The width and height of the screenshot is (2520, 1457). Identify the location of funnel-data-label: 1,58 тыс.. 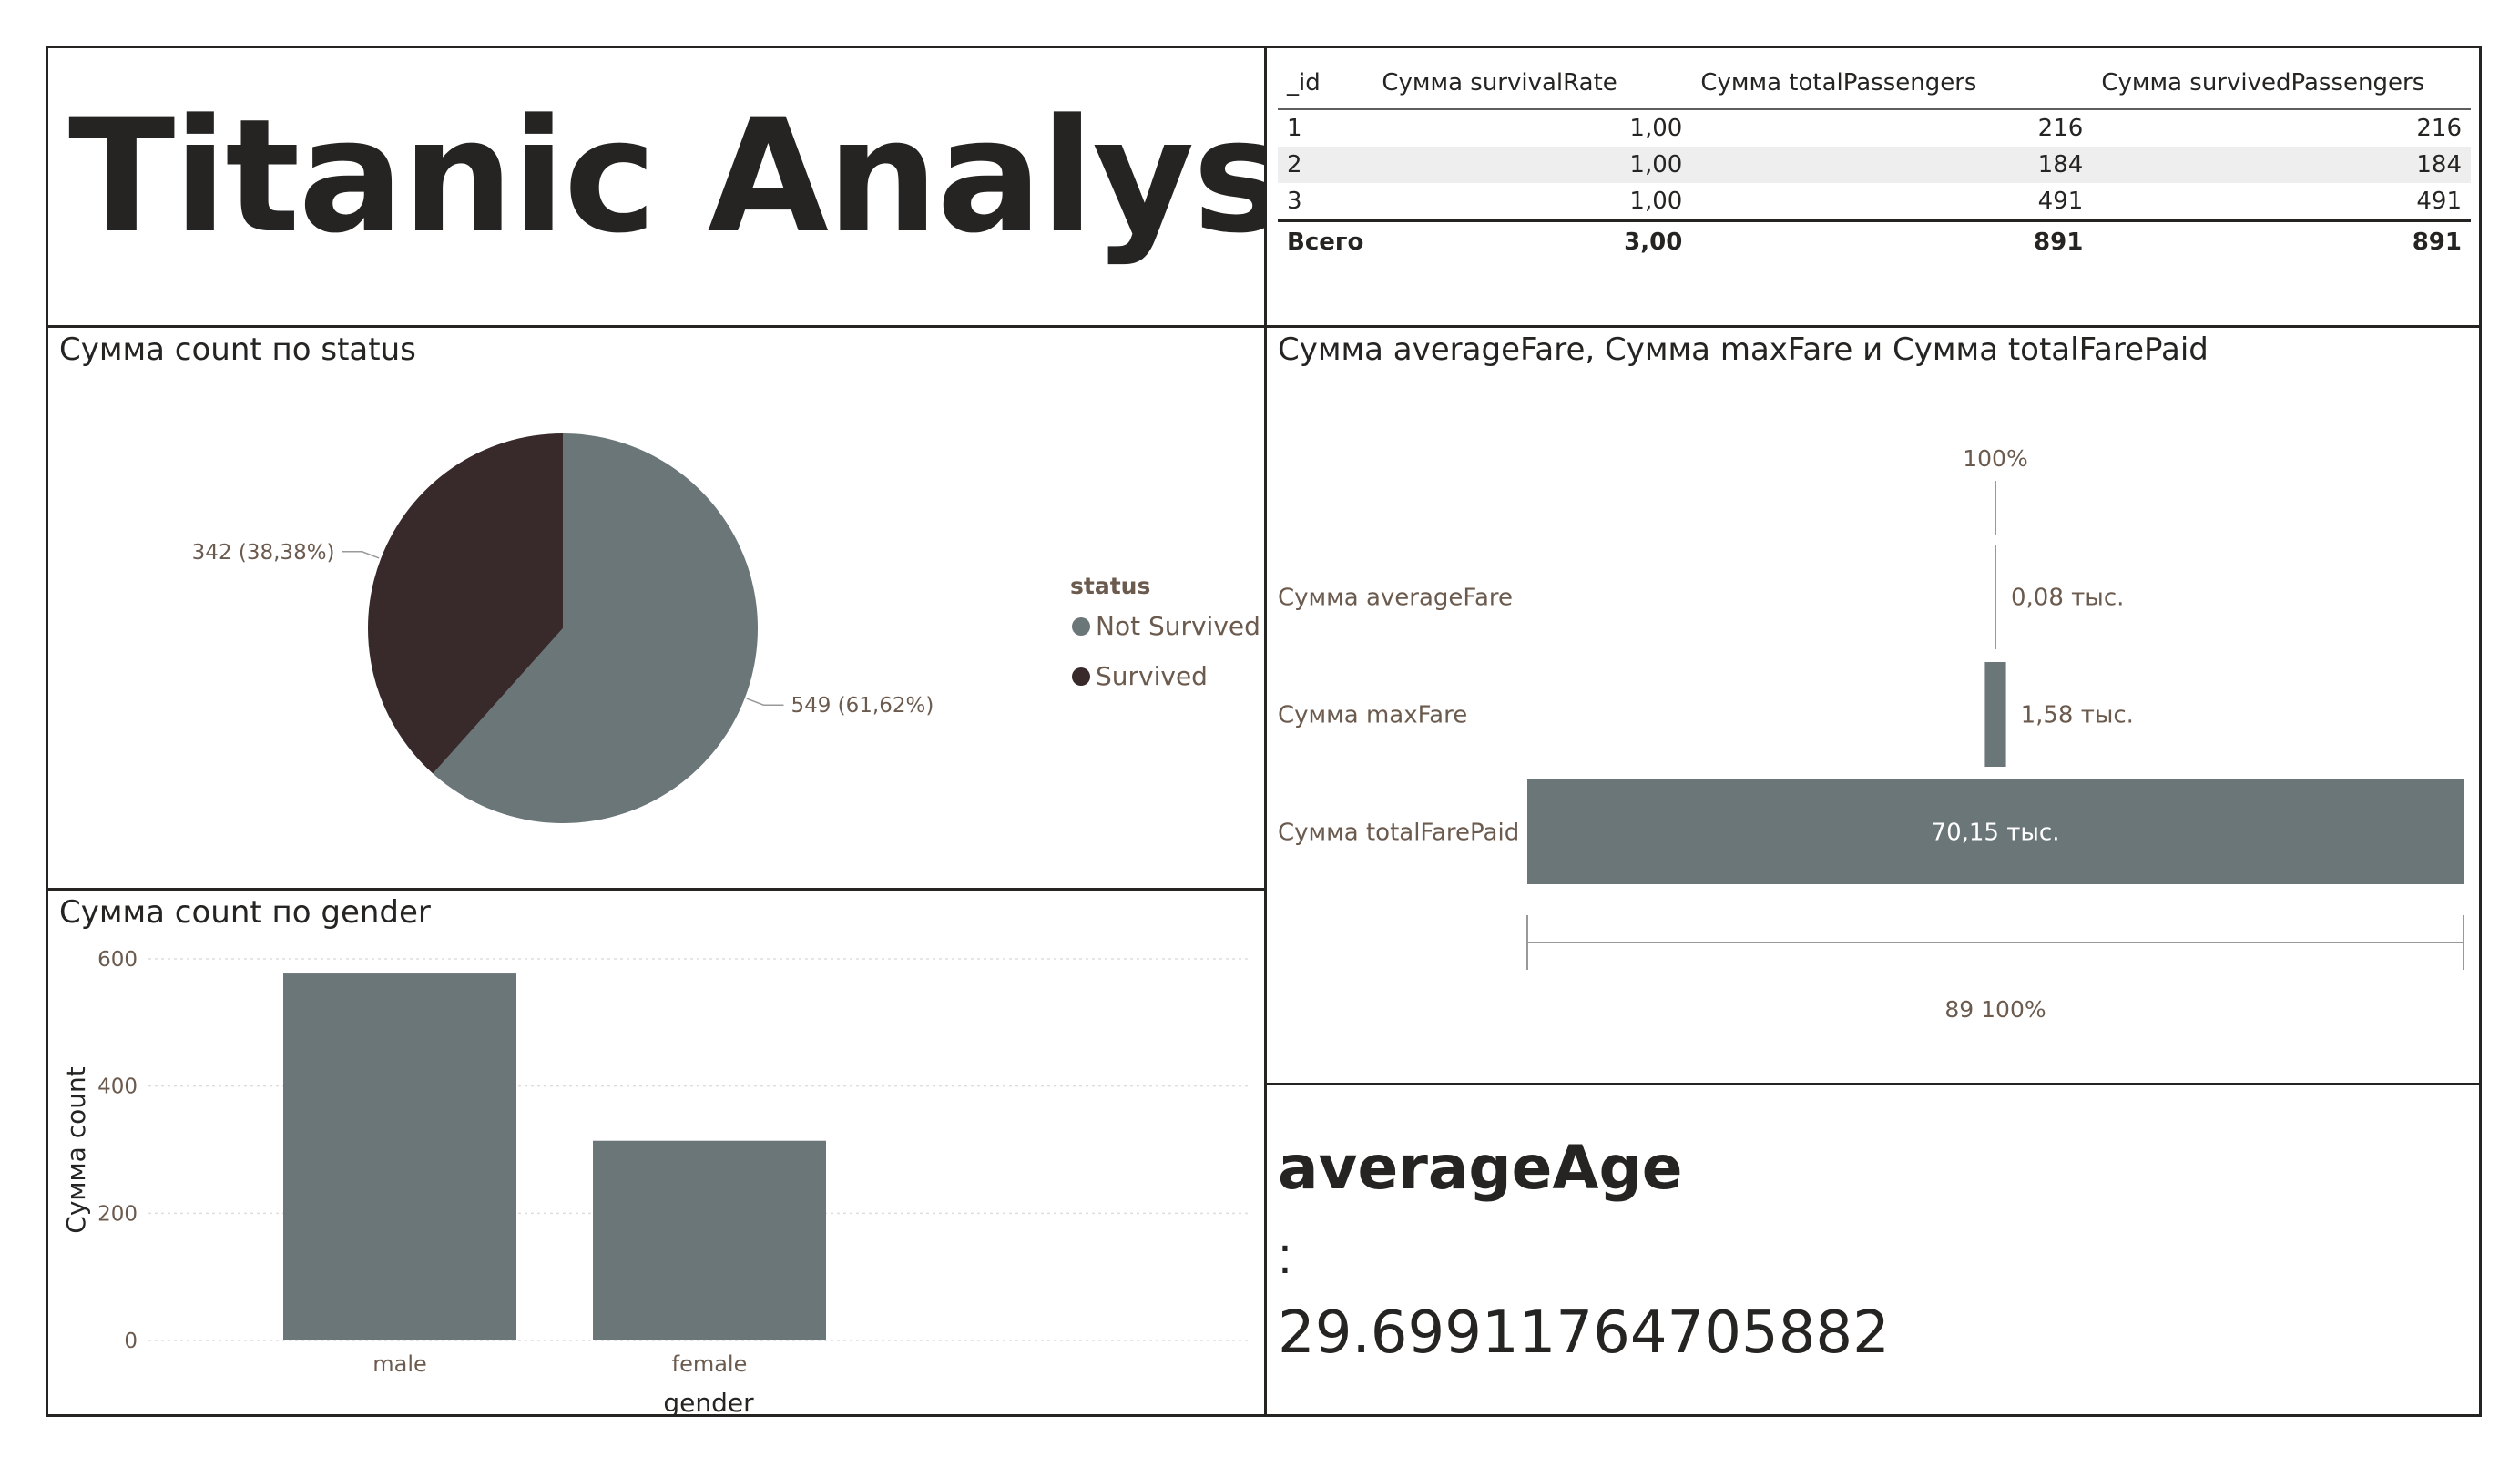
(2078, 716).